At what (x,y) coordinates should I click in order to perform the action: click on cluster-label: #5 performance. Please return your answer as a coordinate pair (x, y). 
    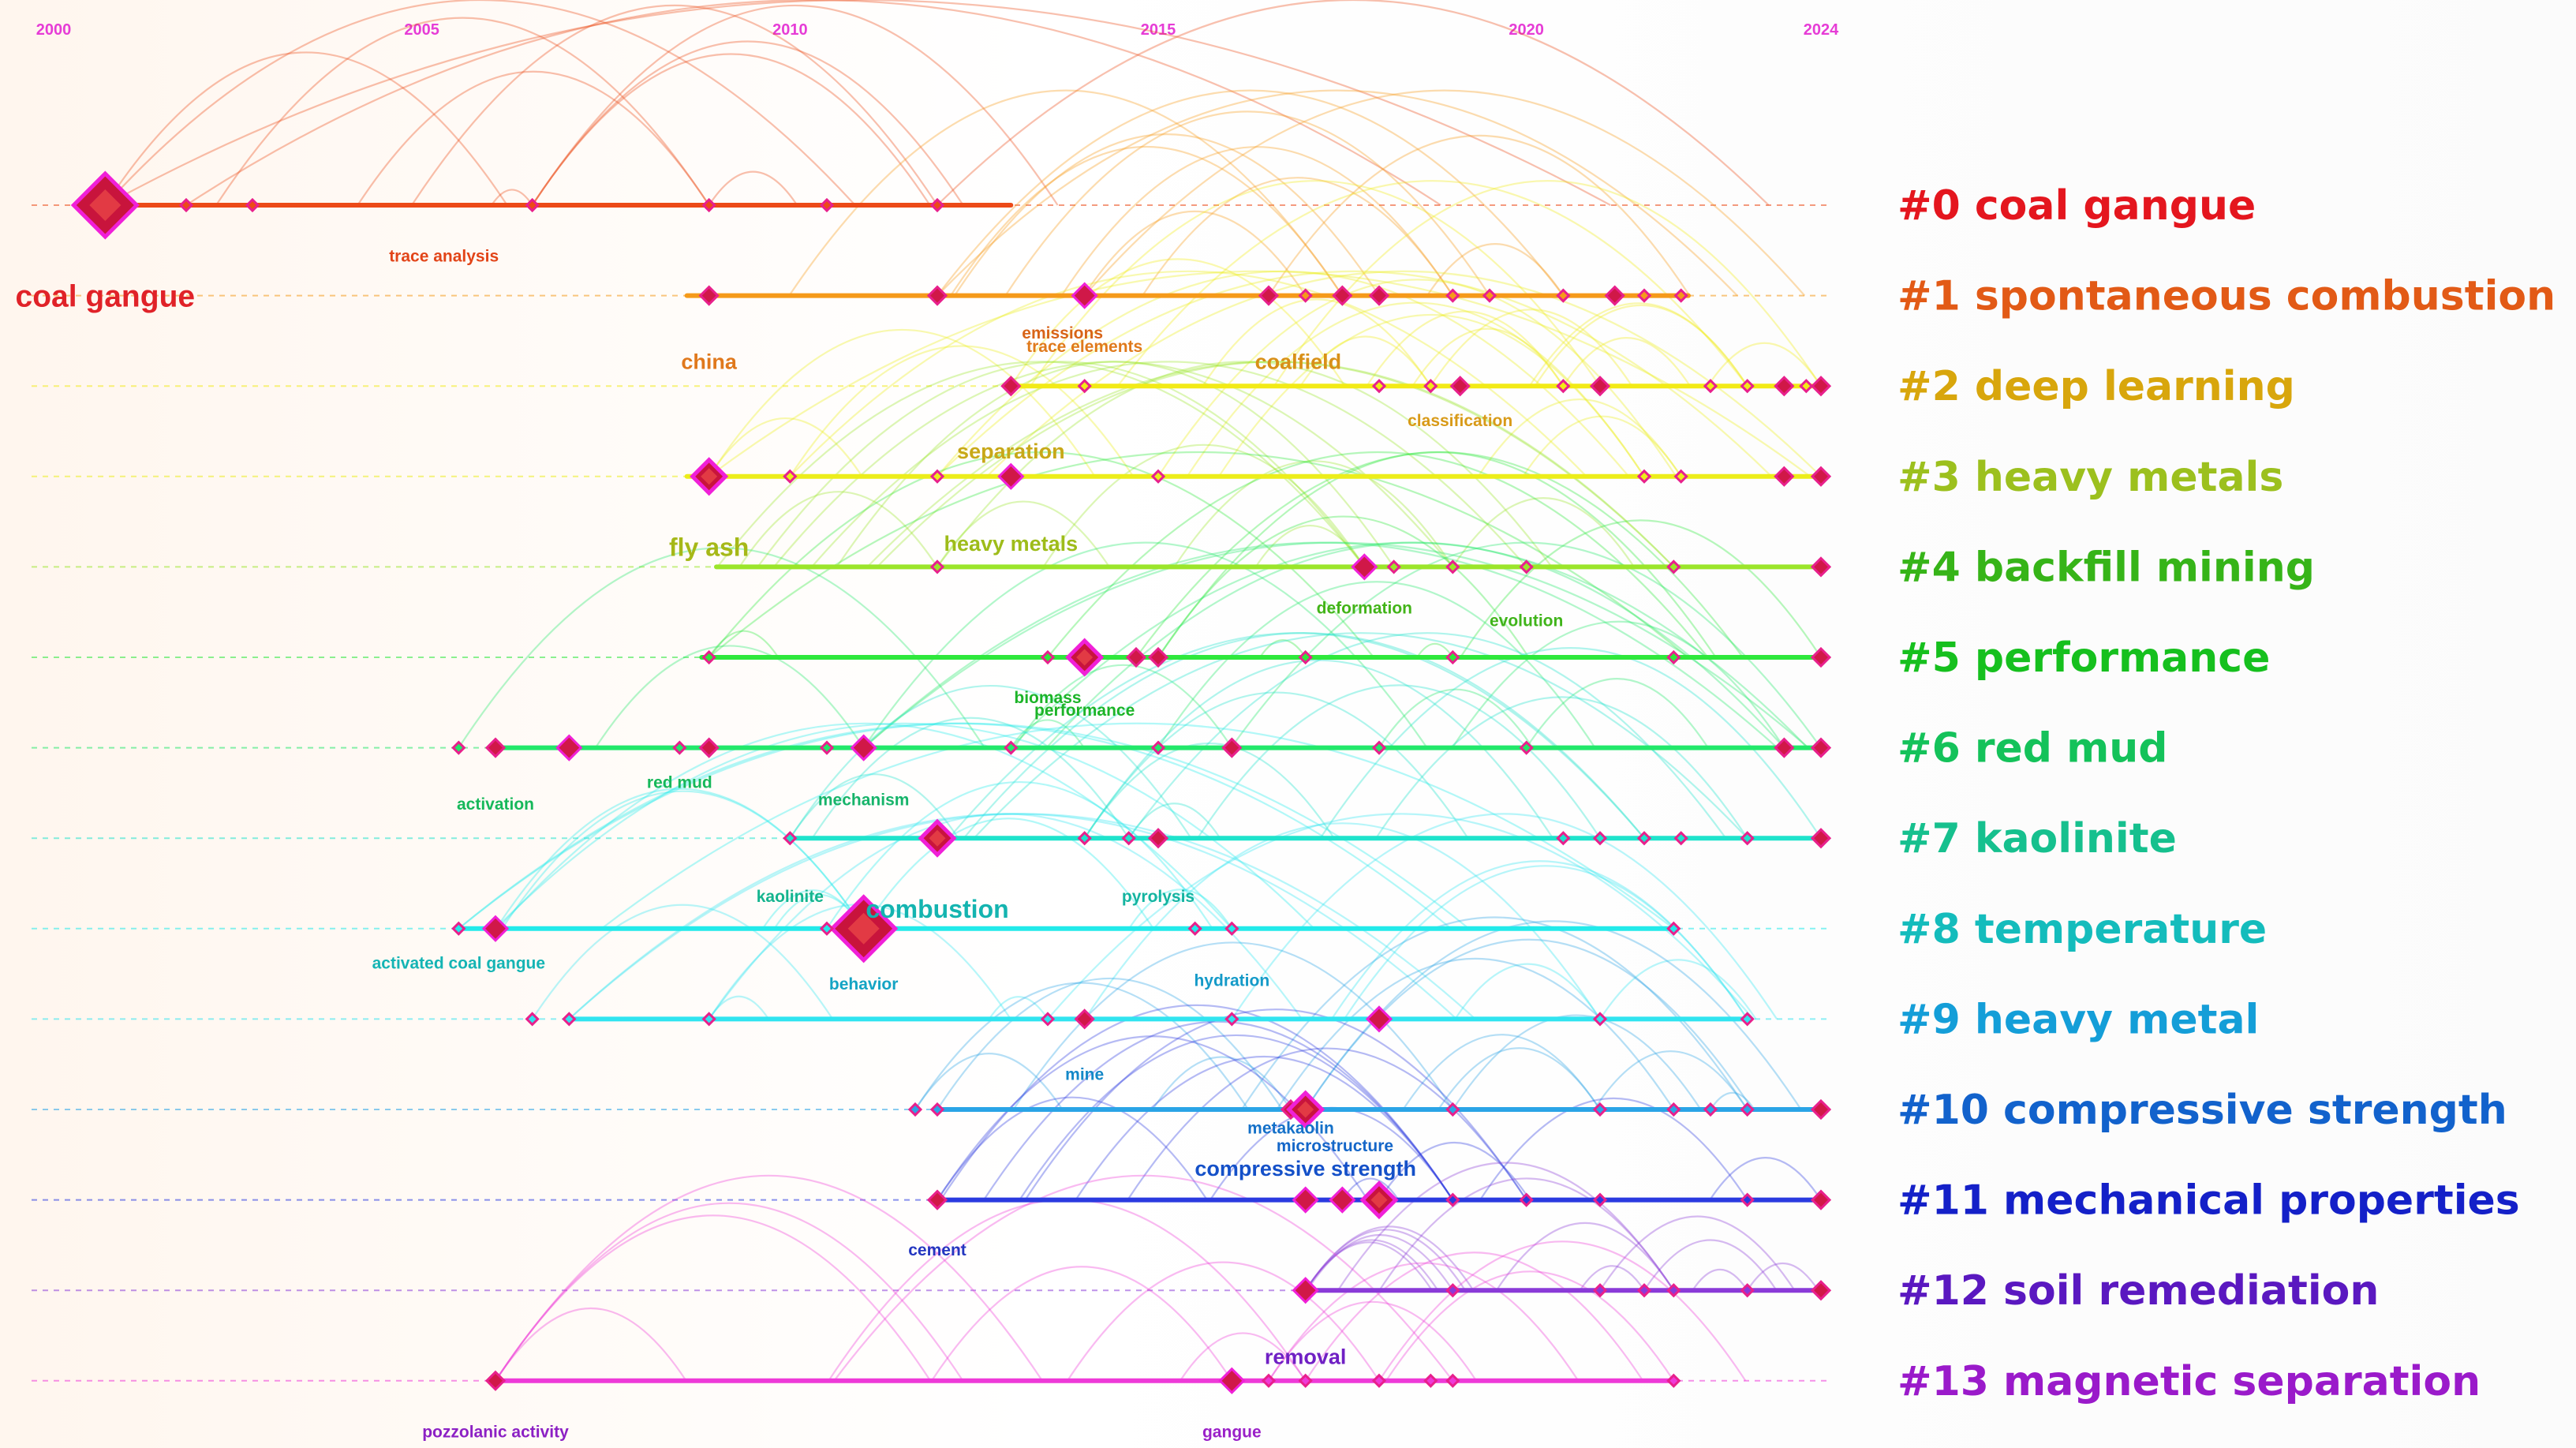
    Looking at the image, I should click on (2083, 658).